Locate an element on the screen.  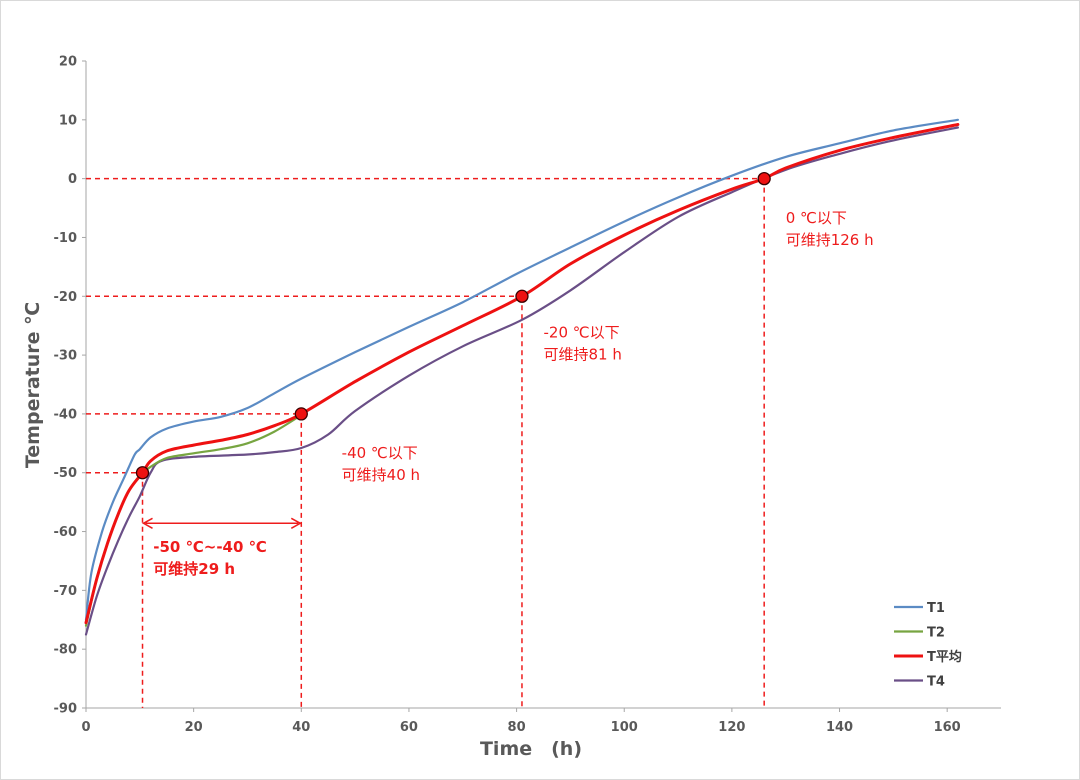
series-line-T2 is located at coordinates (193, 520).